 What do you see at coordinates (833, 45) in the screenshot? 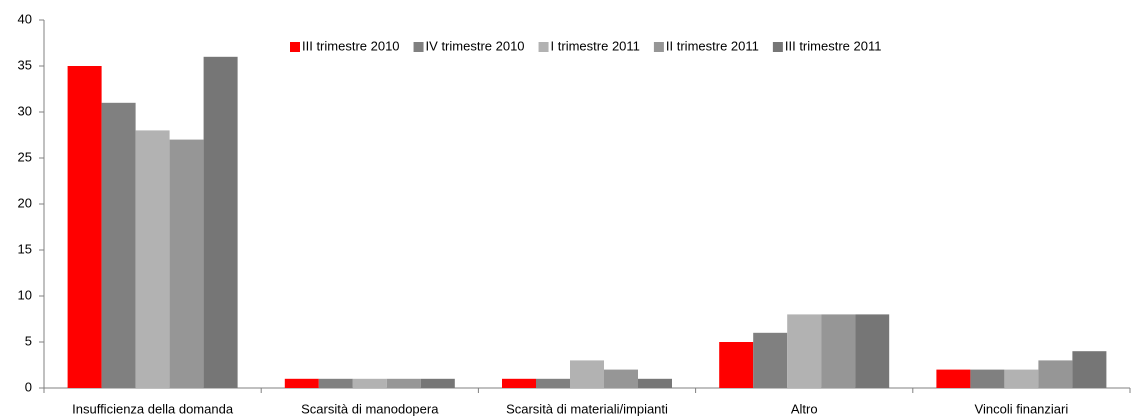
I see `legend-label: III trimestre 2011` at bounding box center [833, 45].